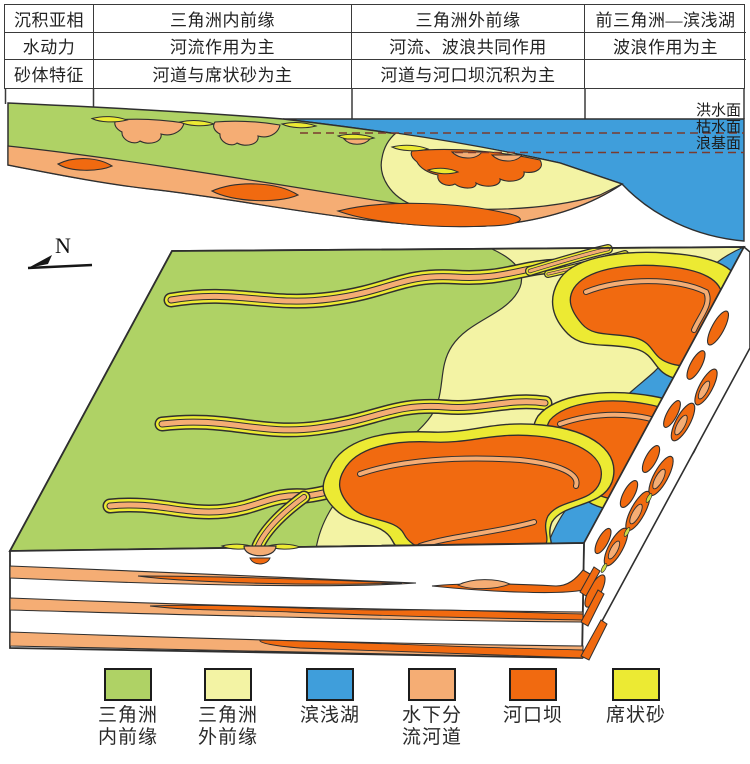  What do you see at coordinates (718, 127) in the screenshot?
I see `low-water-level-label: 枯水面` at bounding box center [718, 127].